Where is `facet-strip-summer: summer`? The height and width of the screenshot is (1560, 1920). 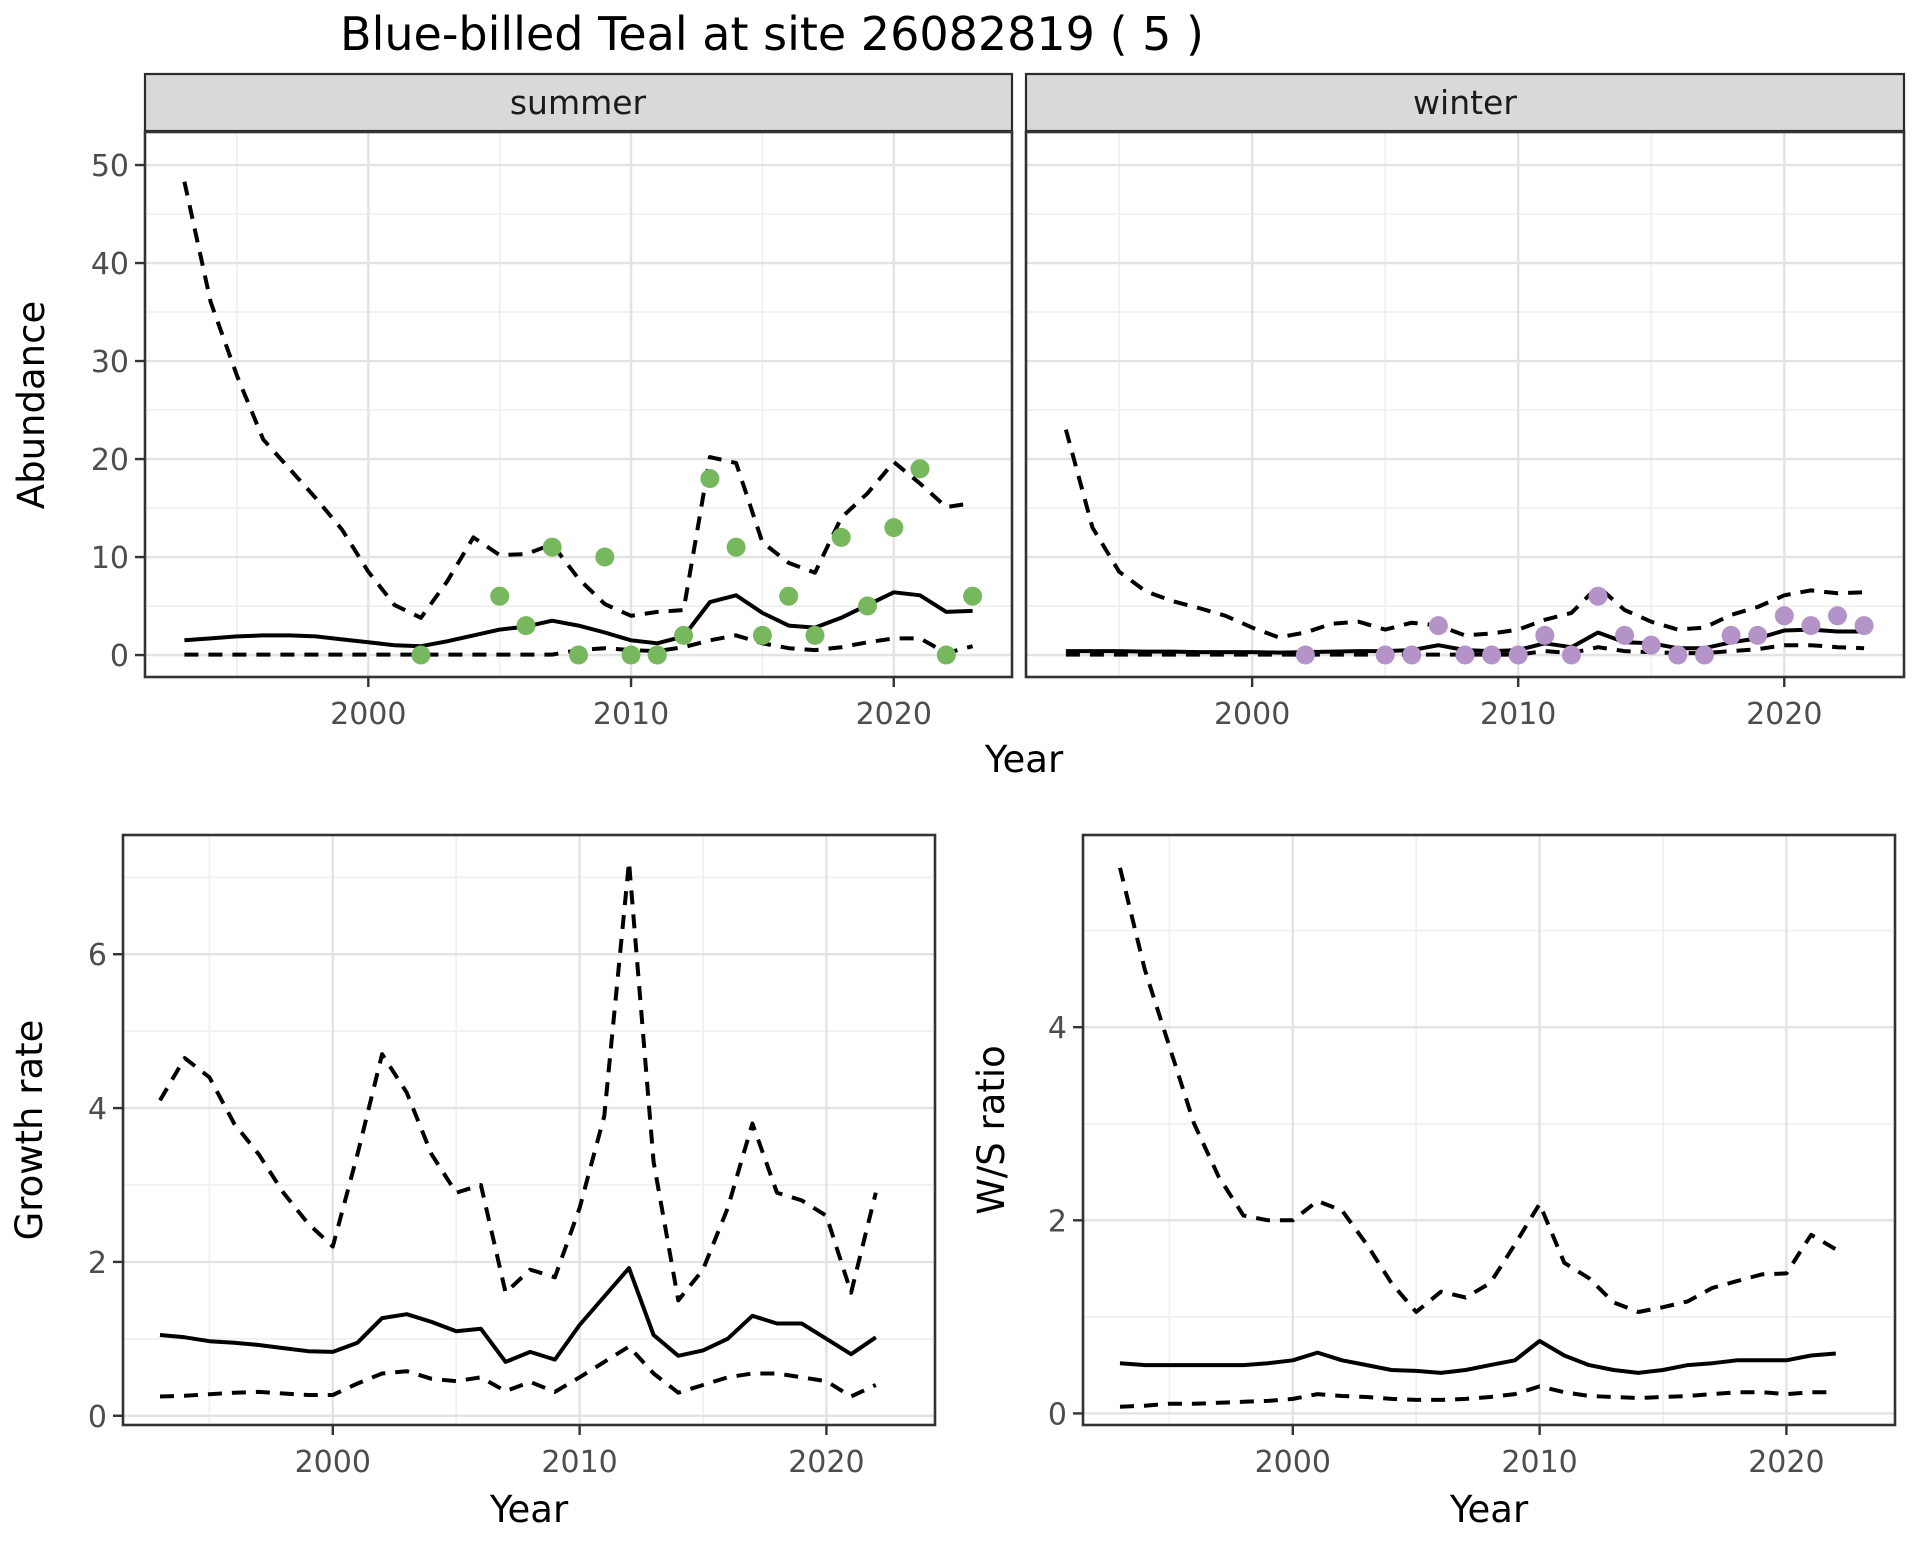
facet-strip-summer: summer is located at coordinates (578, 102).